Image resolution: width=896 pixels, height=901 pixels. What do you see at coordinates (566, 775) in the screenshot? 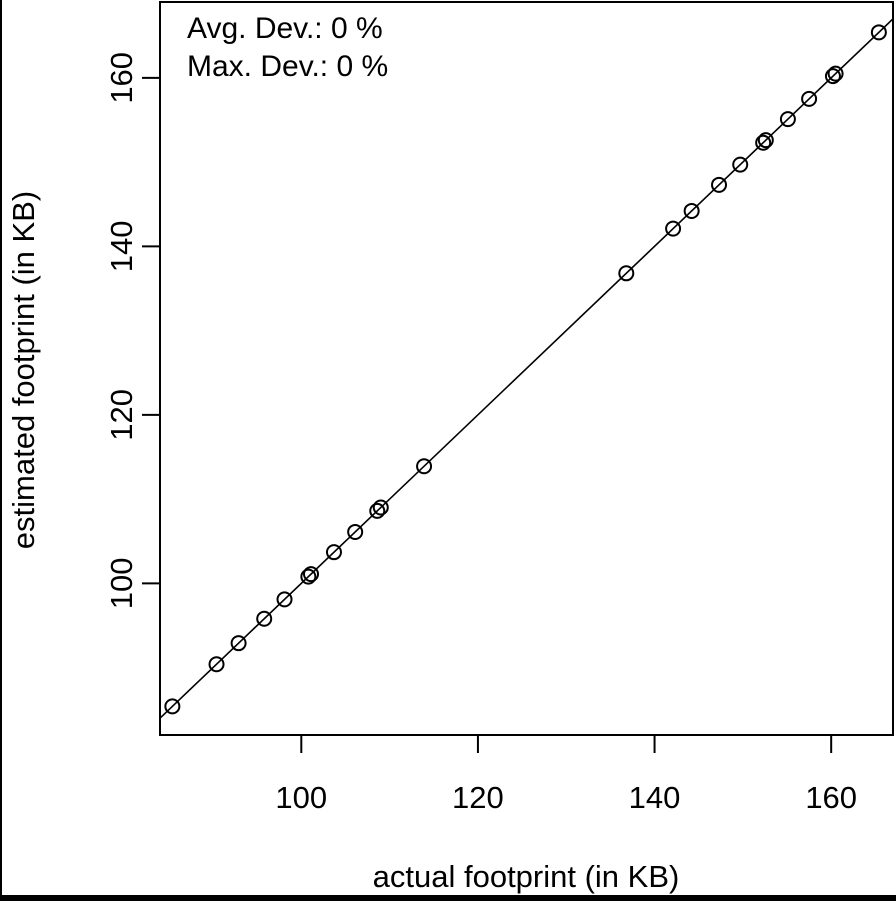
I see `x-axis: 100 120 140 160` at bounding box center [566, 775].